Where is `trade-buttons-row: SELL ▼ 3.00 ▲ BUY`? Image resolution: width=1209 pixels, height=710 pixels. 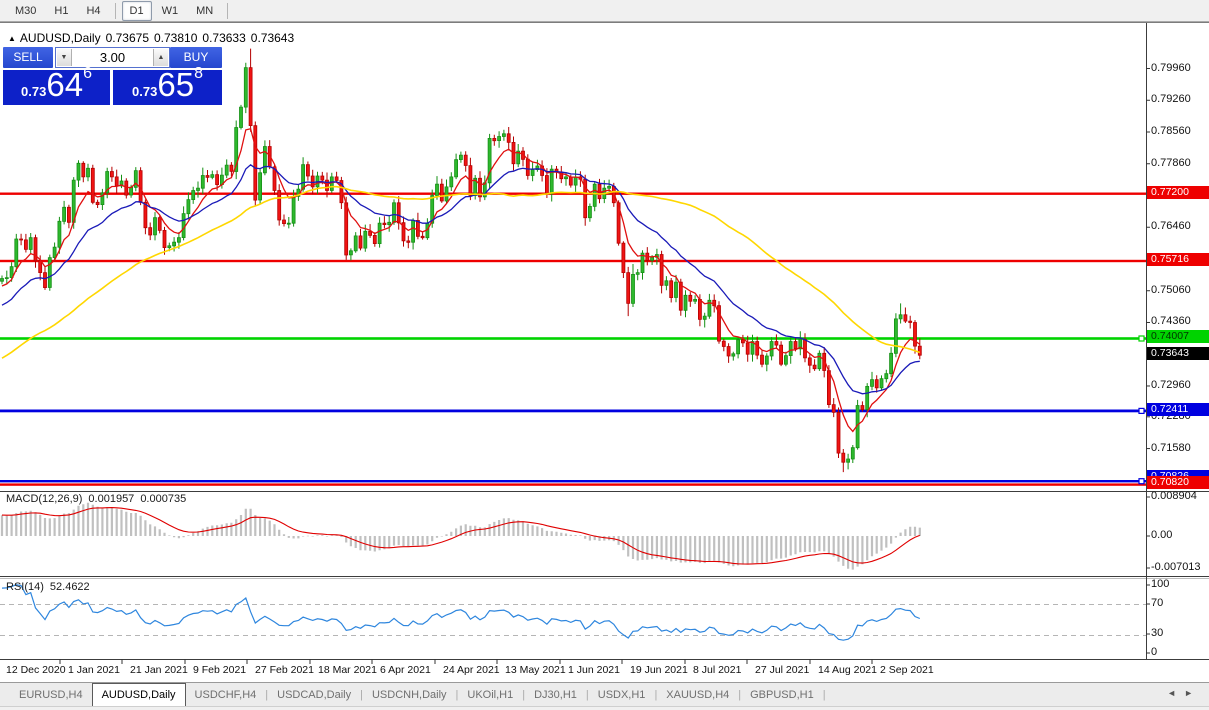 trade-buttons-row: SELL ▼ 3.00 ▲ BUY is located at coordinates (112, 58).